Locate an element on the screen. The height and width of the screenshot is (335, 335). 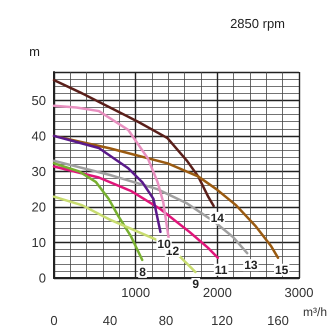
x-tick-label: 80 is located at coordinates (166, 320).